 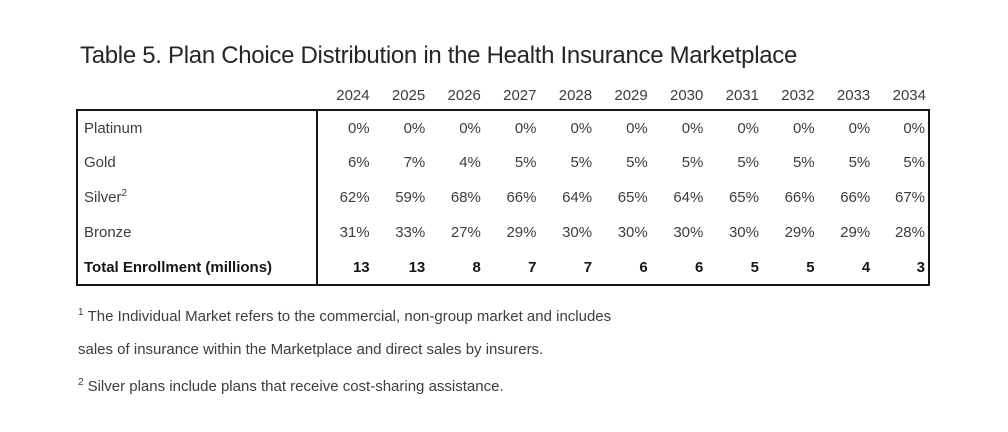 What do you see at coordinates (464, 95) in the screenshot?
I see `year-column-header: 2026` at bounding box center [464, 95].